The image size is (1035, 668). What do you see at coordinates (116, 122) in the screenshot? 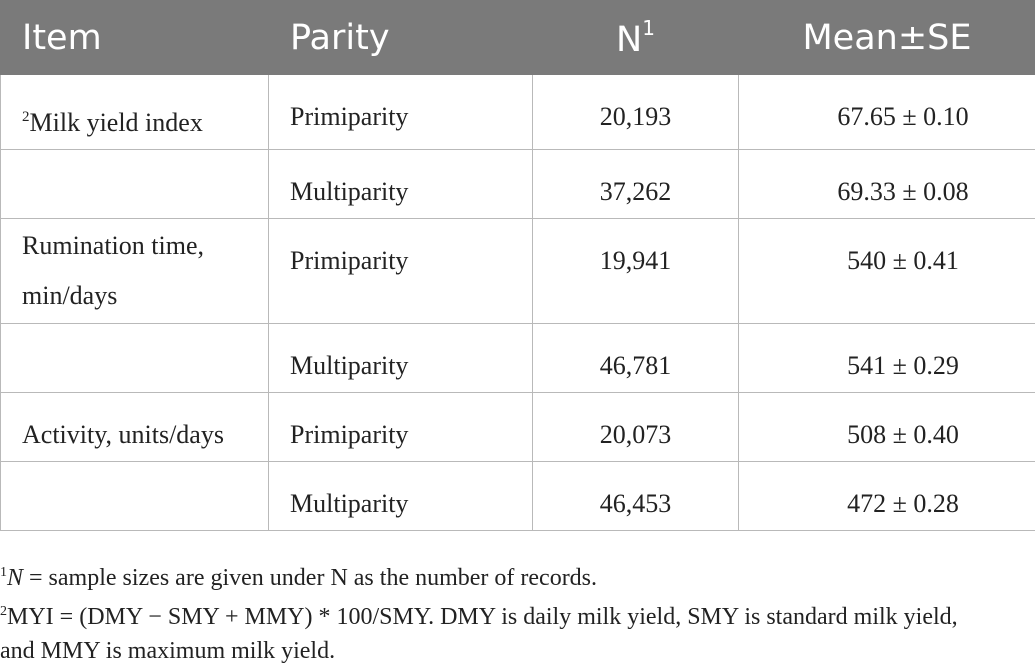
I see `item-label: Milk yield index` at bounding box center [116, 122].